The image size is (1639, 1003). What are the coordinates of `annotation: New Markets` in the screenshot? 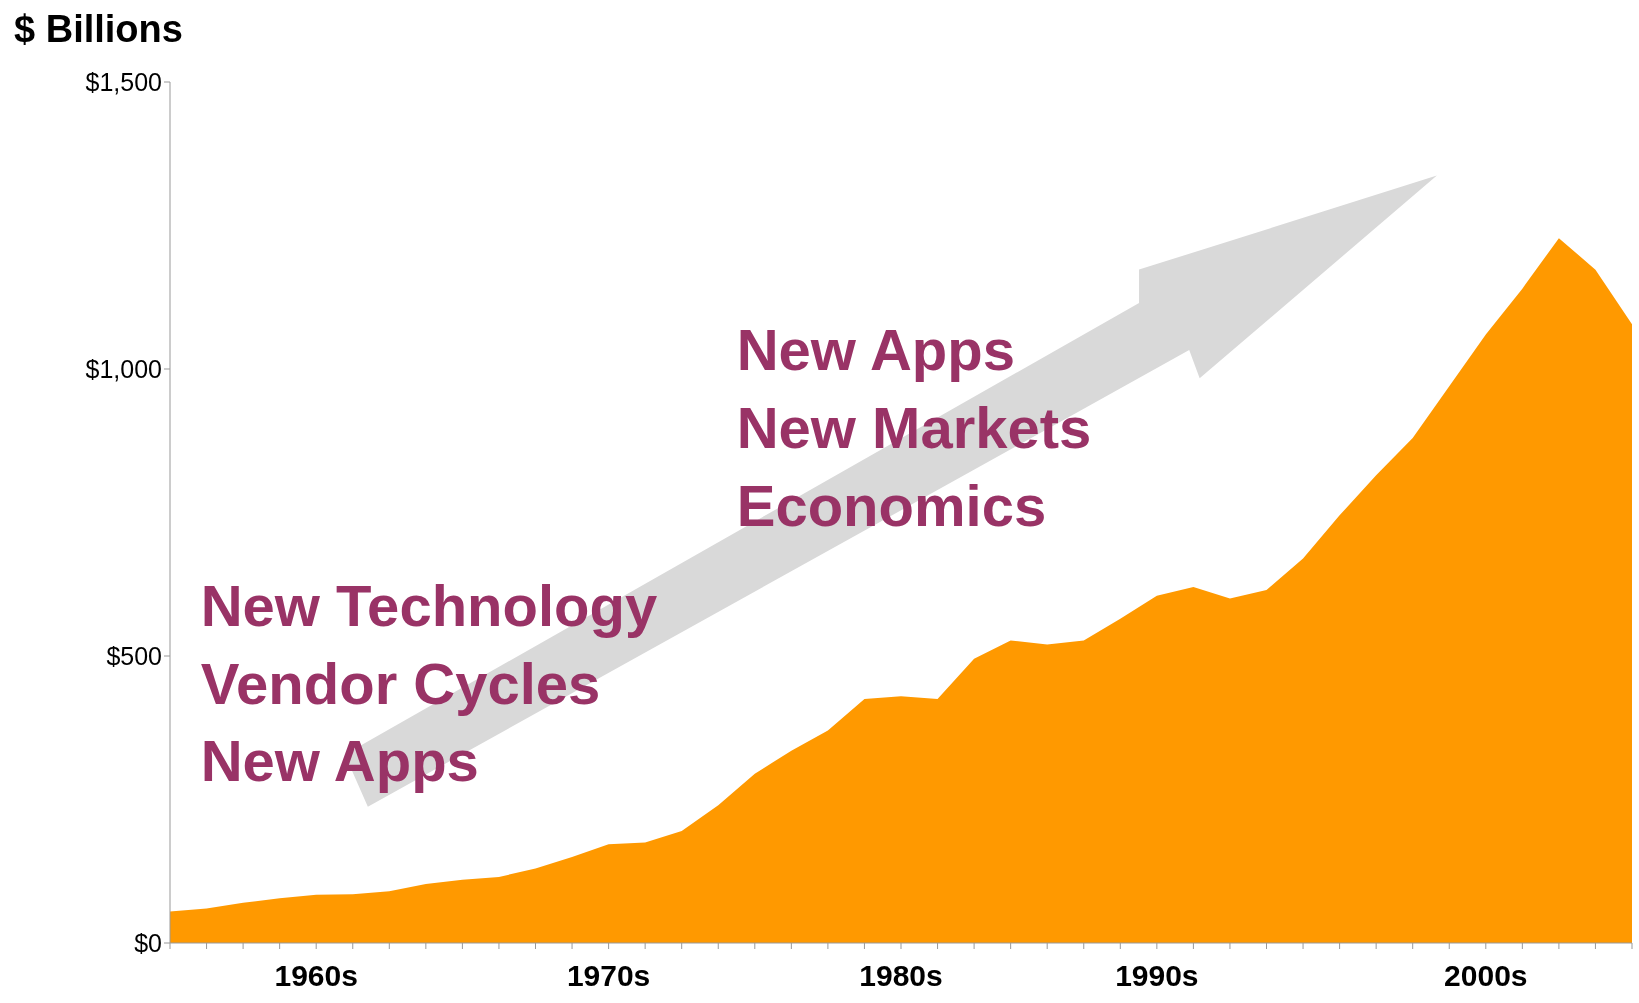 It's located at (914, 428).